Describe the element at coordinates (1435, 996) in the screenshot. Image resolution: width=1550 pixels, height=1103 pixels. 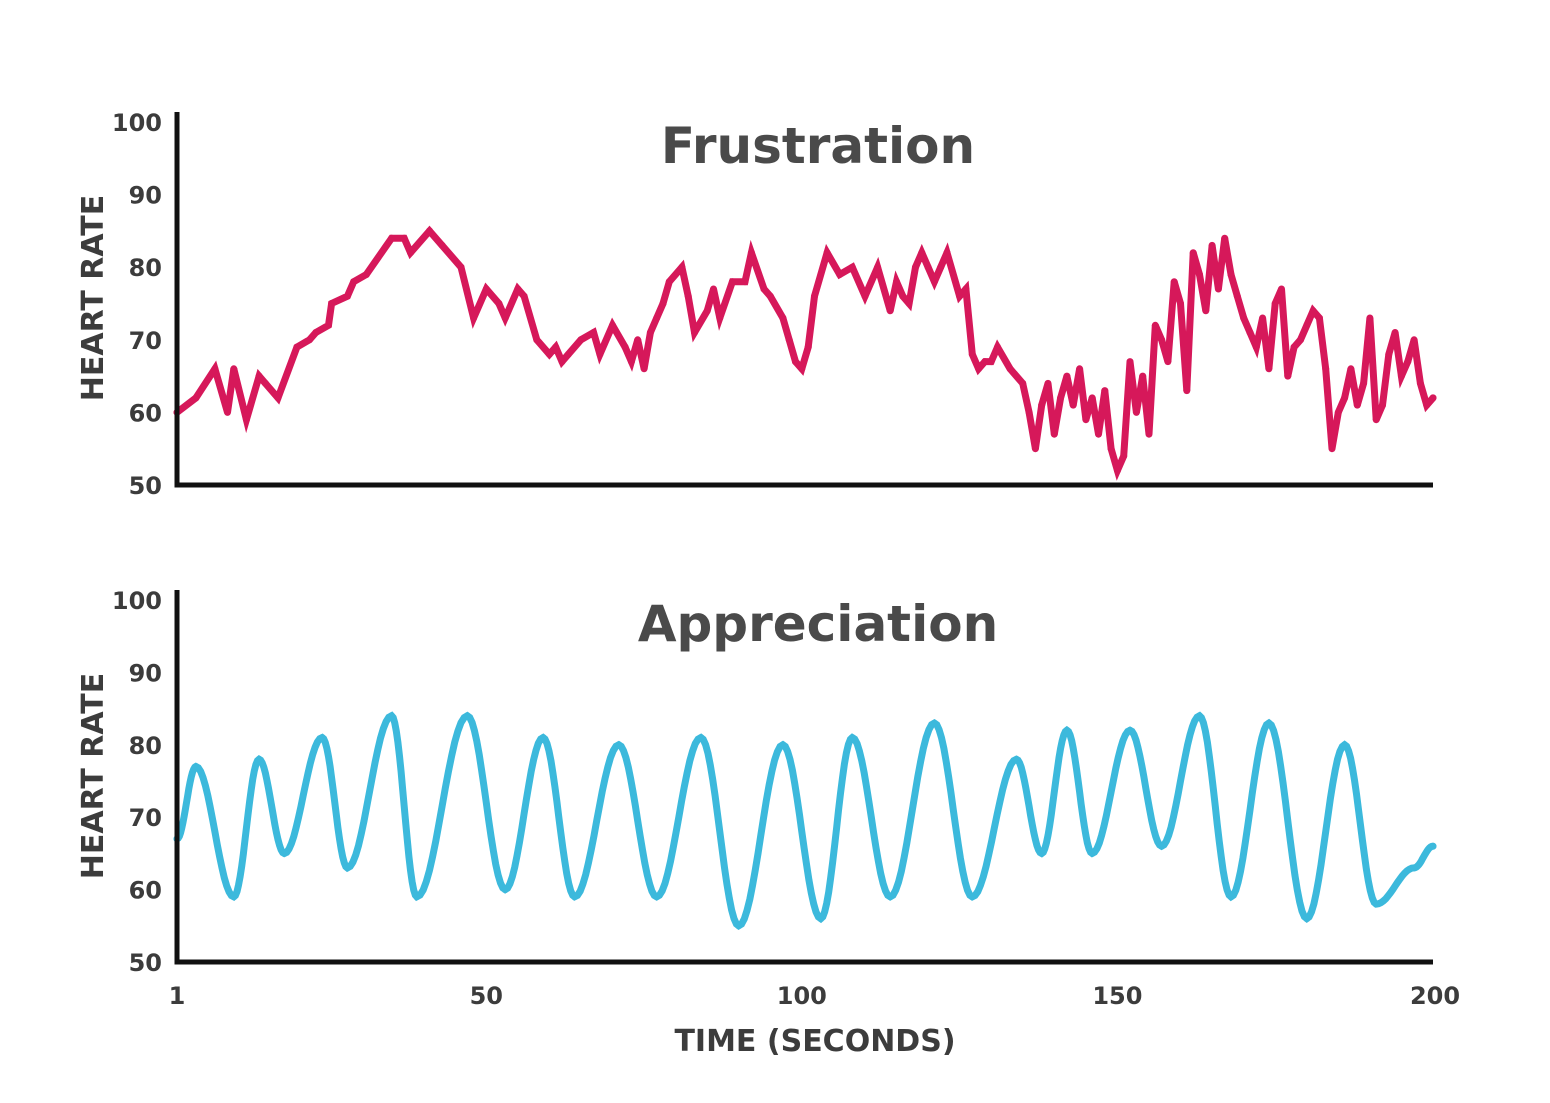
I see `x-tick-label: 200` at that location.